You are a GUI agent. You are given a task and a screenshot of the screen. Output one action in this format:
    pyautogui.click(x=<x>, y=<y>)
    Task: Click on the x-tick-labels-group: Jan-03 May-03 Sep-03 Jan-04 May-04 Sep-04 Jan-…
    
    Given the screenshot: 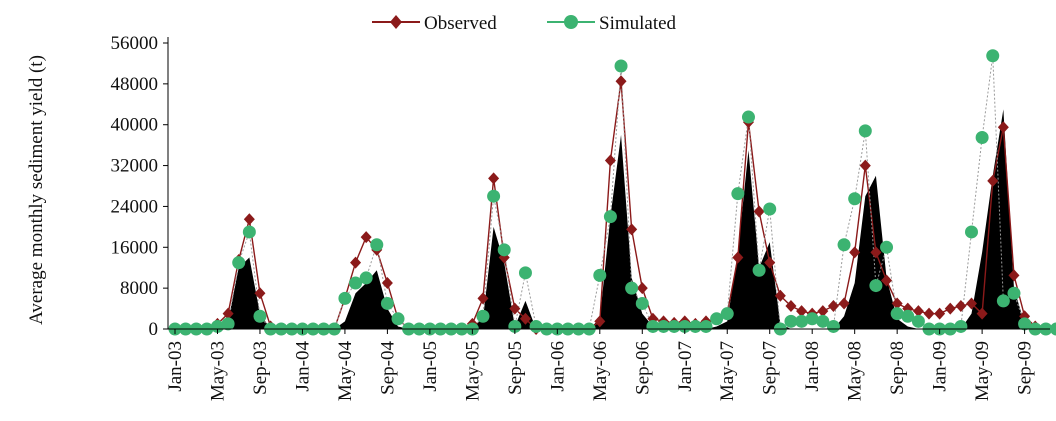 What is the action you would take?
    pyautogui.click(x=600, y=371)
    